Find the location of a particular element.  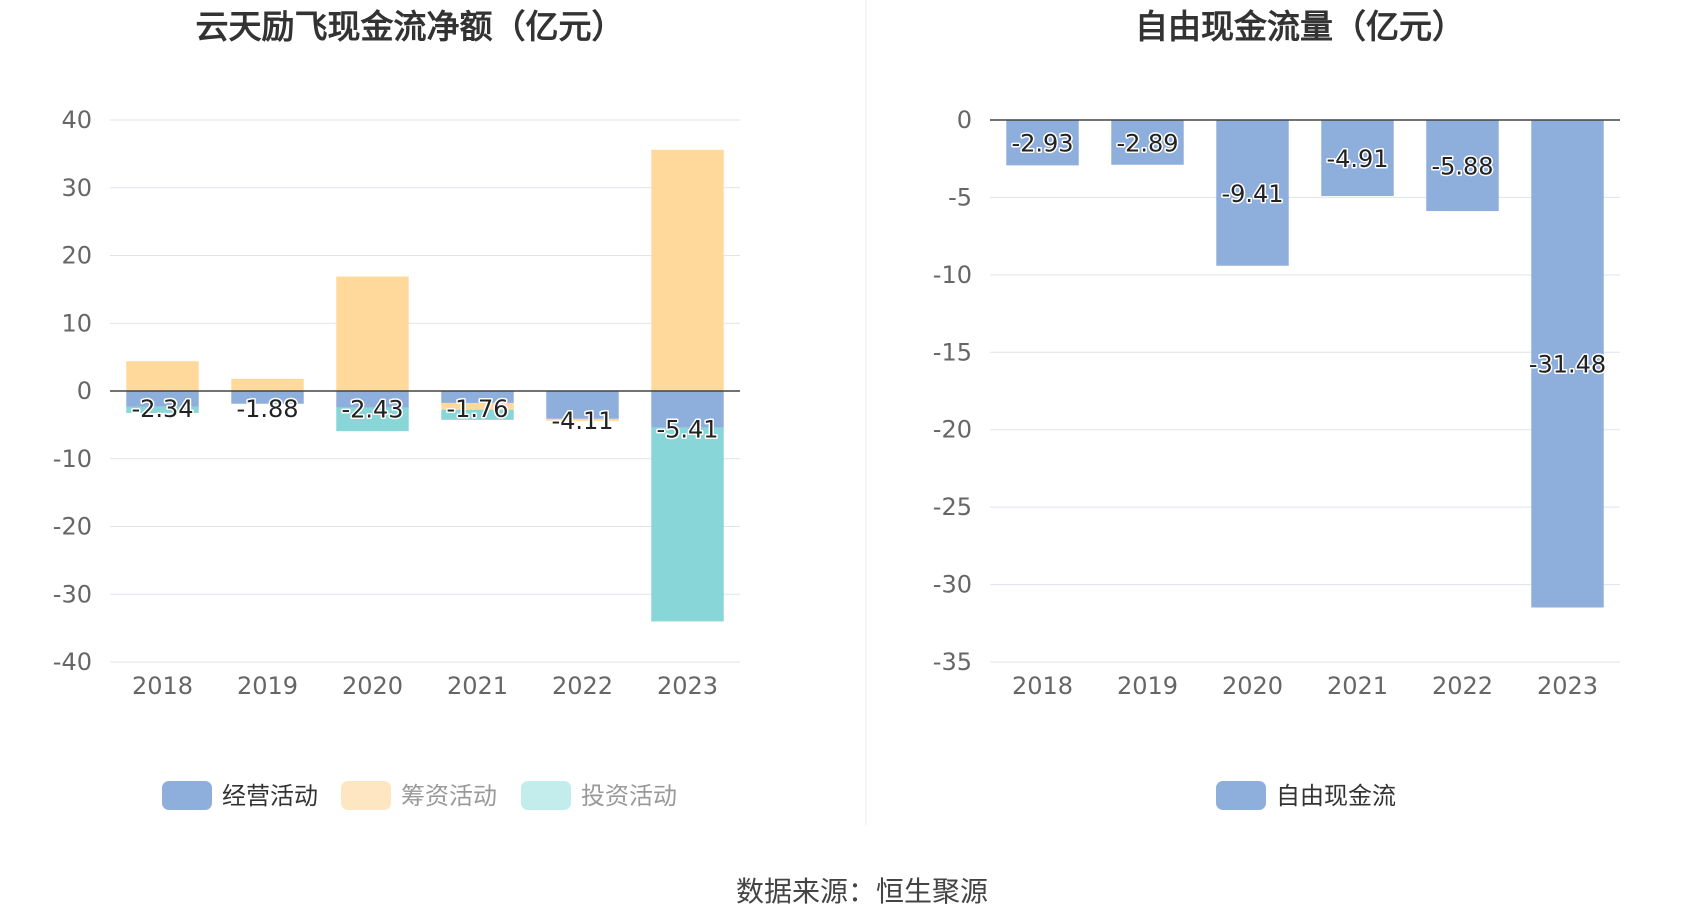

data-label: -9.41 is located at coordinates (1252, 194).